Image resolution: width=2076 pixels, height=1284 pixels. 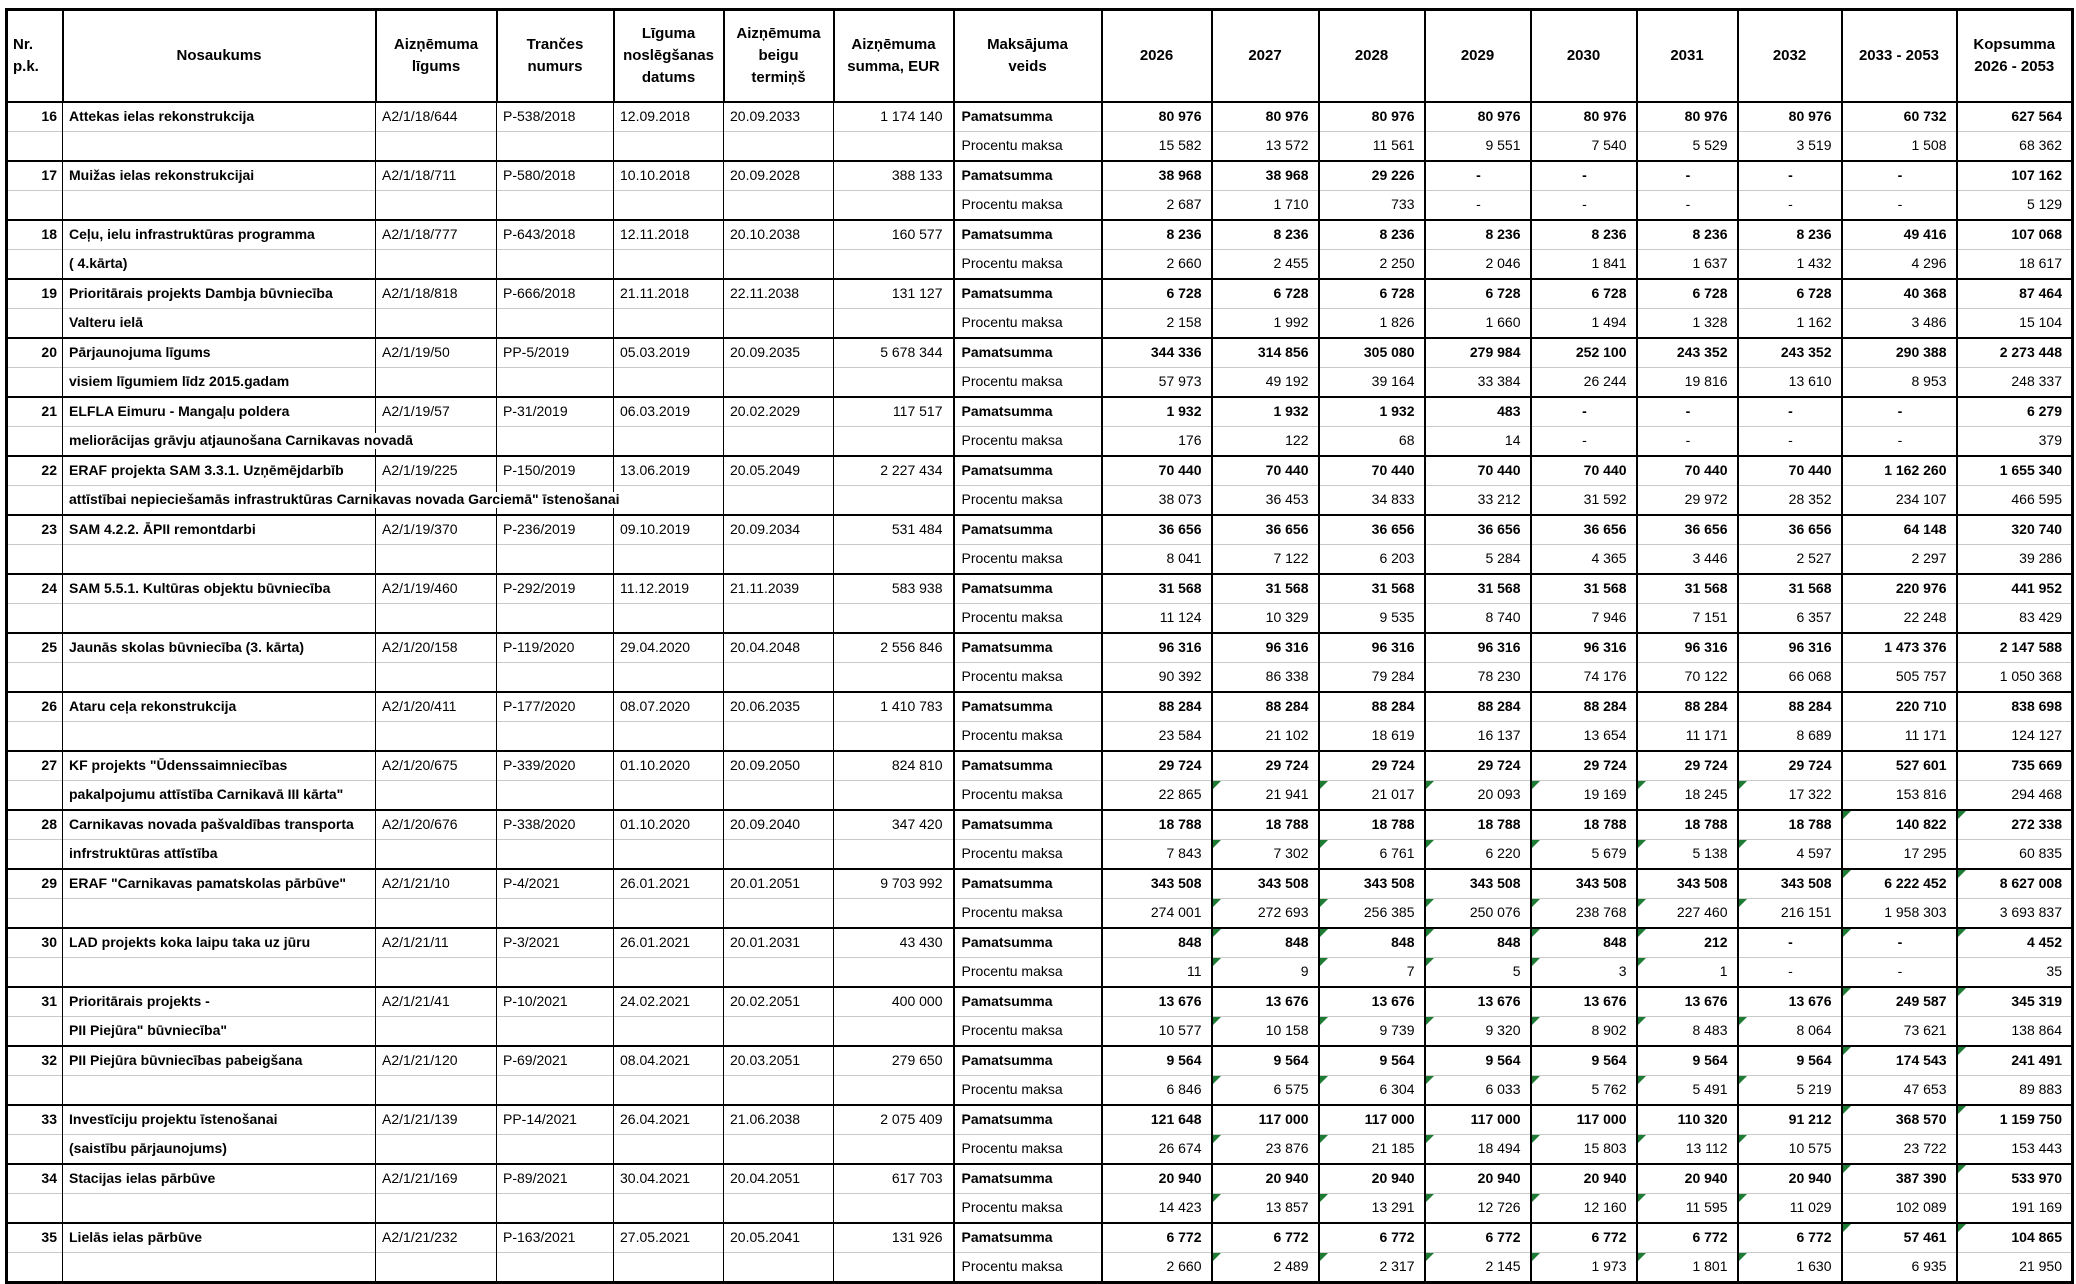 What do you see at coordinates (1156, 913) in the screenshot?
I see `cell-2026: 274 001` at bounding box center [1156, 913].